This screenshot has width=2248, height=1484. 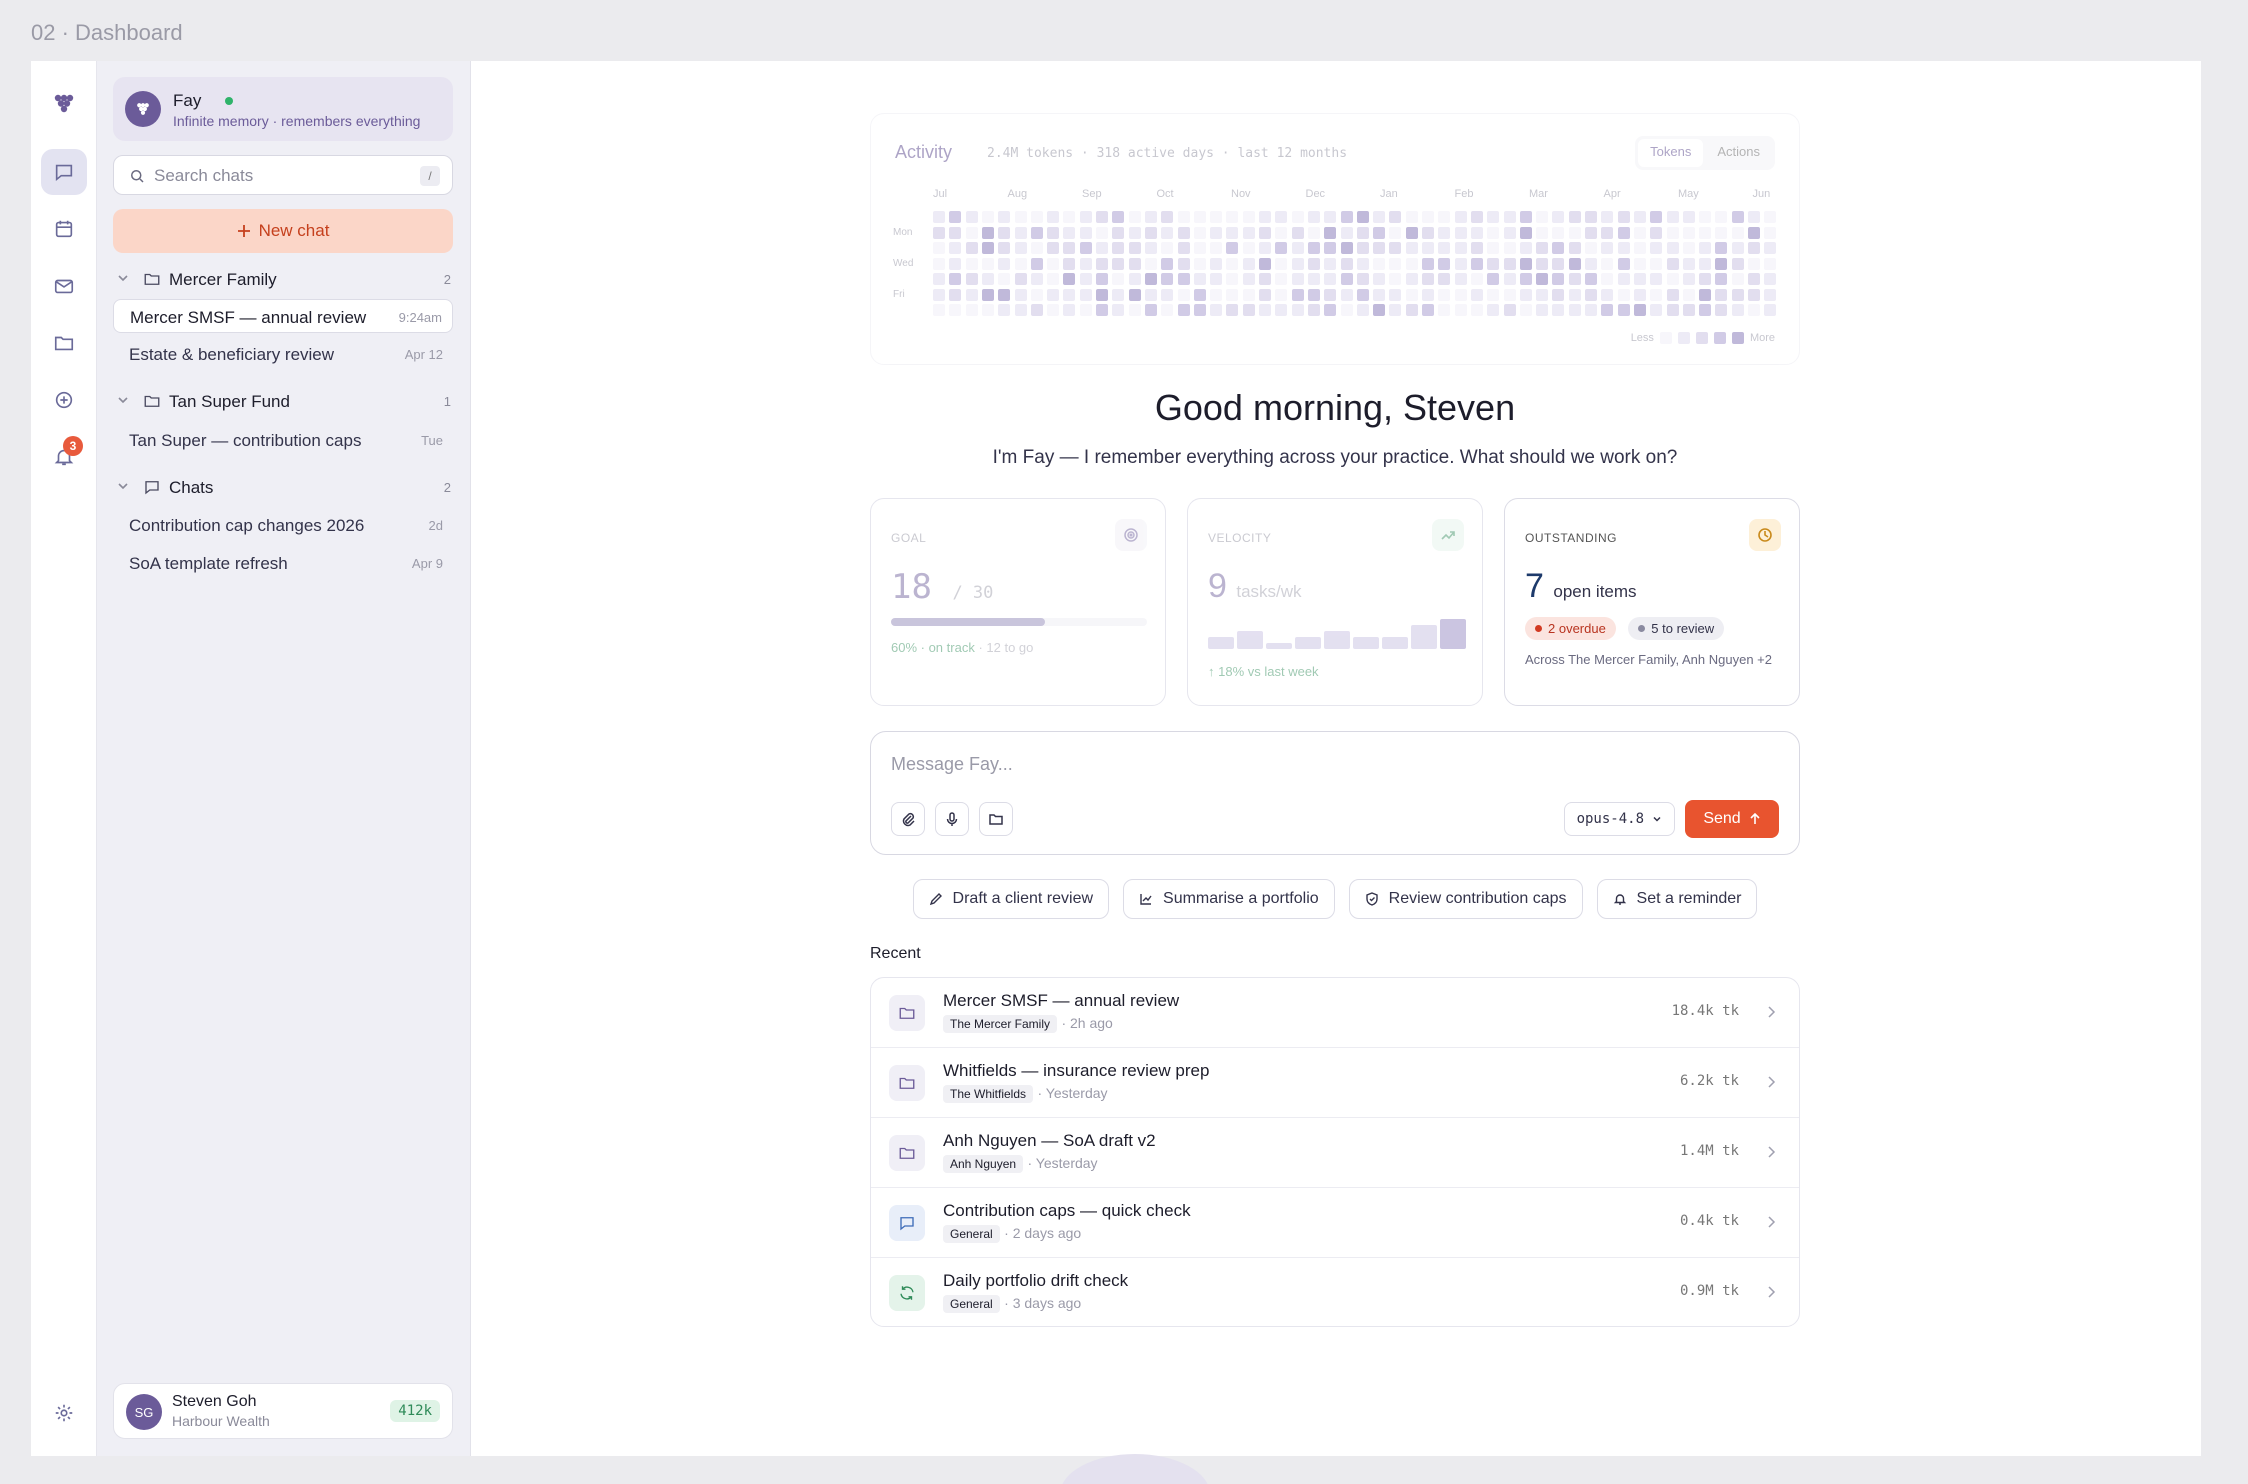 I want to click on rail-notifications-button: 3, so click(x=64, y=457).